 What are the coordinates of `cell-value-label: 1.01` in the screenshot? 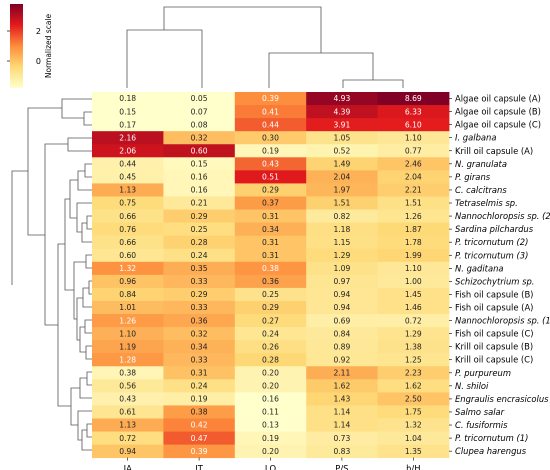 It's located at (127, 307).